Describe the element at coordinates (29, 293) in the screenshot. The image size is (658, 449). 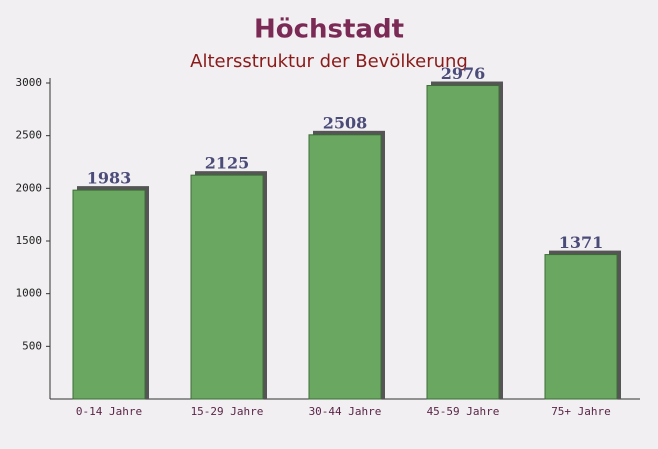
I see `y-tick-label: 1000` at that location.